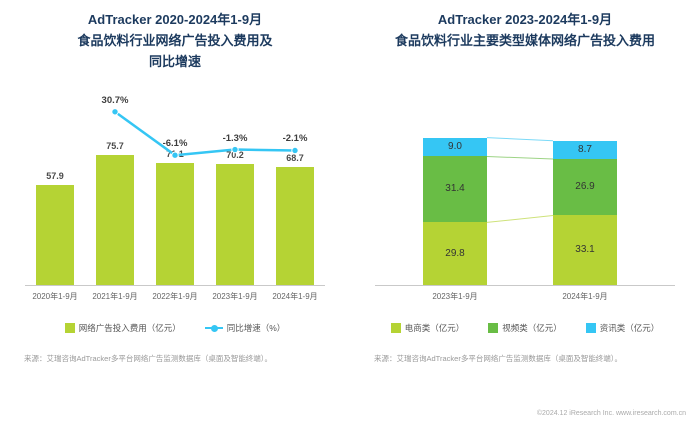 This screenshot has width=700, height=422. What do you see at coordinates (148, 358) in the screenshot?
I see `left-source-note: 来源：艾瑞咨询AdTracker多平台网络广告监测数据库（桌面及智能终端）。` at bounding box center [148, 358].